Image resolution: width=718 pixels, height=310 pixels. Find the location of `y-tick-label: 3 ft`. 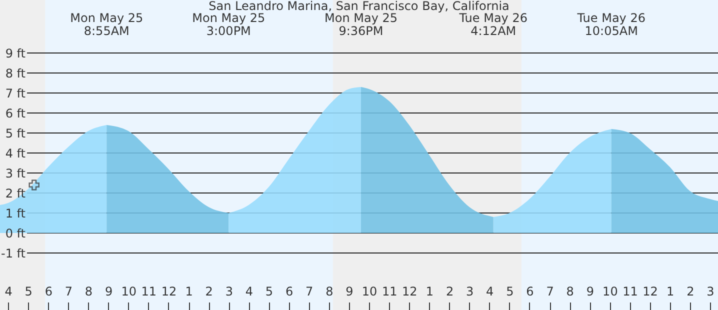

y-tick-label: 3 ft is located at coordinates (15, 173).